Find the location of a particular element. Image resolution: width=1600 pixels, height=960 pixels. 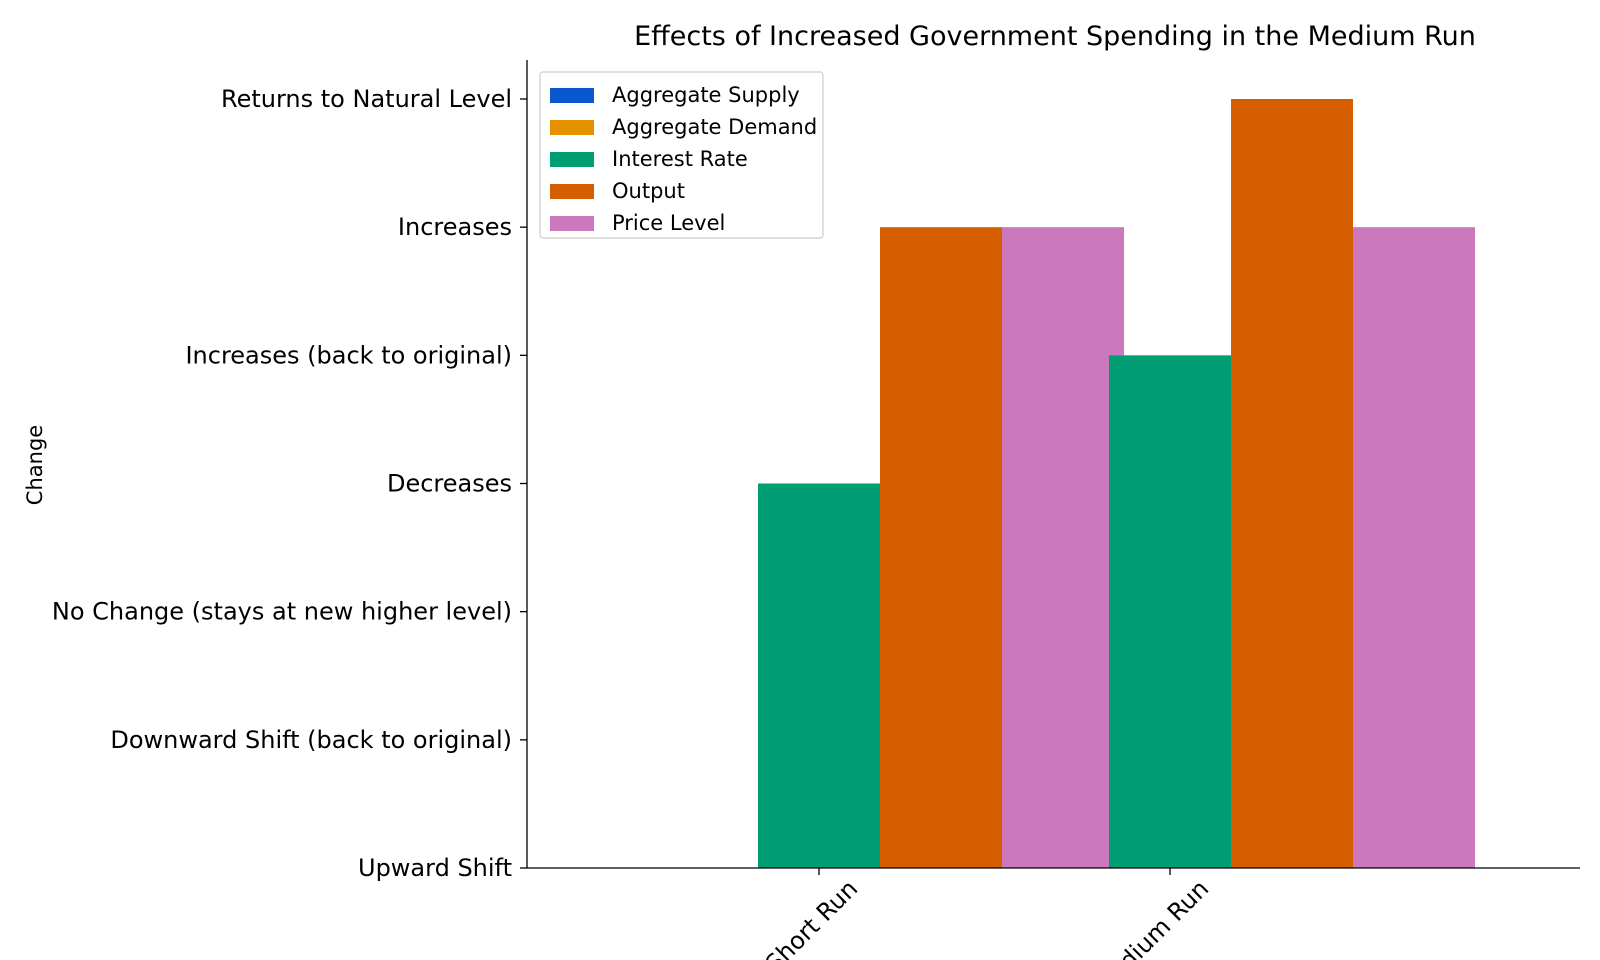

y-axis-label: Change is located at coordinates (35, 465).